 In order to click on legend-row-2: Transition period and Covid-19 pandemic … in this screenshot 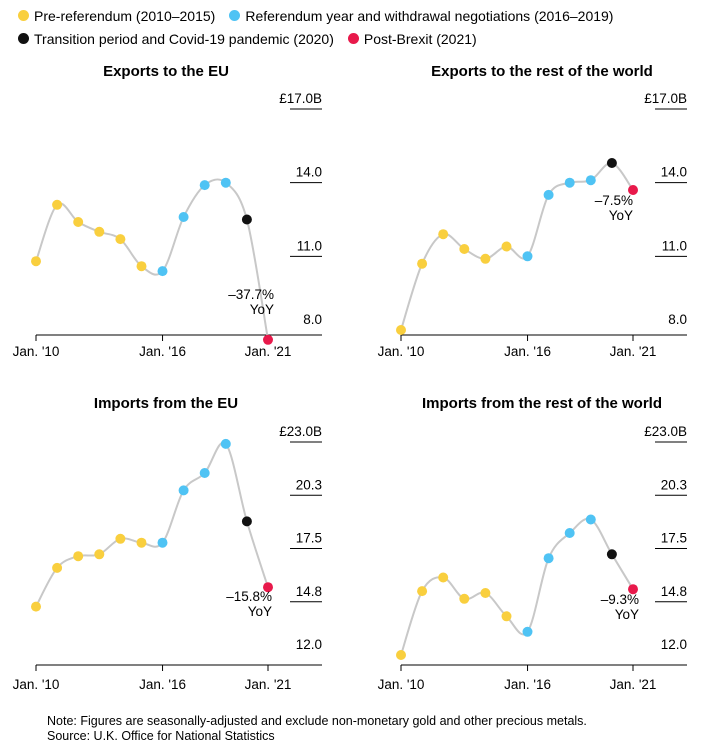, I will do `click(368, 38)`.